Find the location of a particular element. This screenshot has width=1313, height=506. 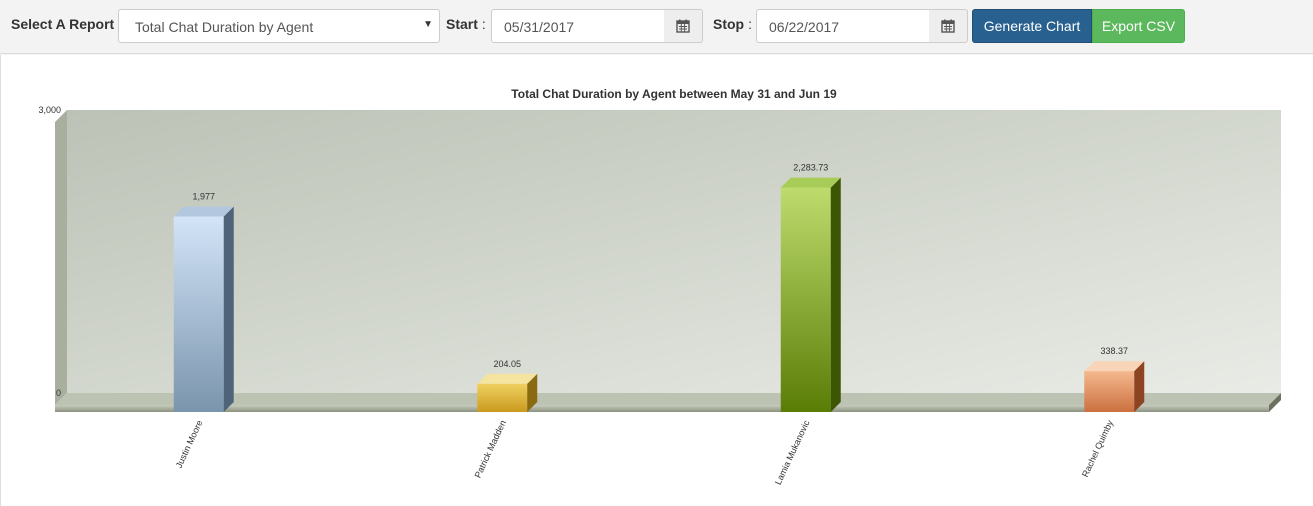

start-calendar-button is located at coordinates (683, 26).